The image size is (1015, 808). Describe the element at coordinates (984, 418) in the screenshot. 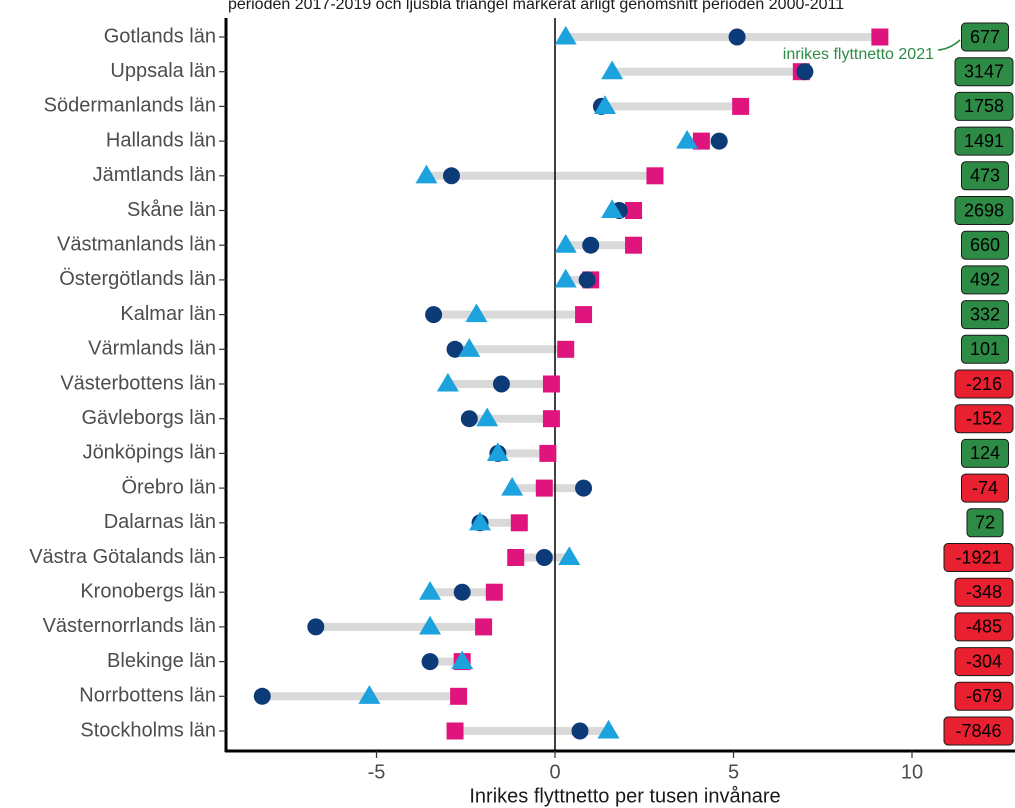

I see `value-badge-label: -152` at that location.